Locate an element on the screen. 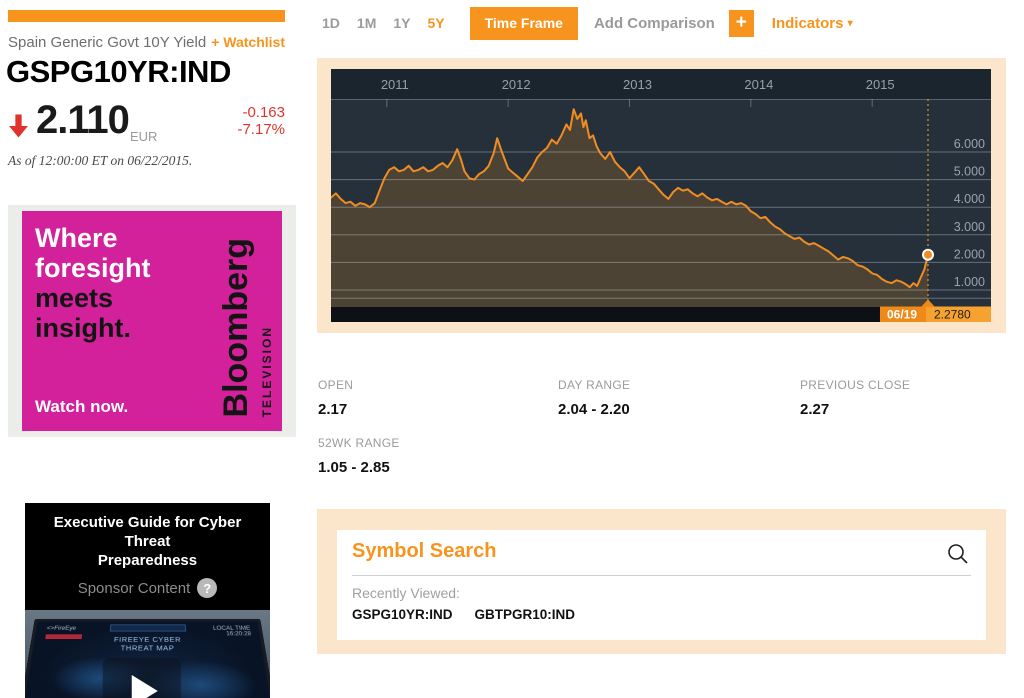 The height and width of the screenshot is (698, 1024). y-axis-label: 6.000 is located at coordinates (969, 144).